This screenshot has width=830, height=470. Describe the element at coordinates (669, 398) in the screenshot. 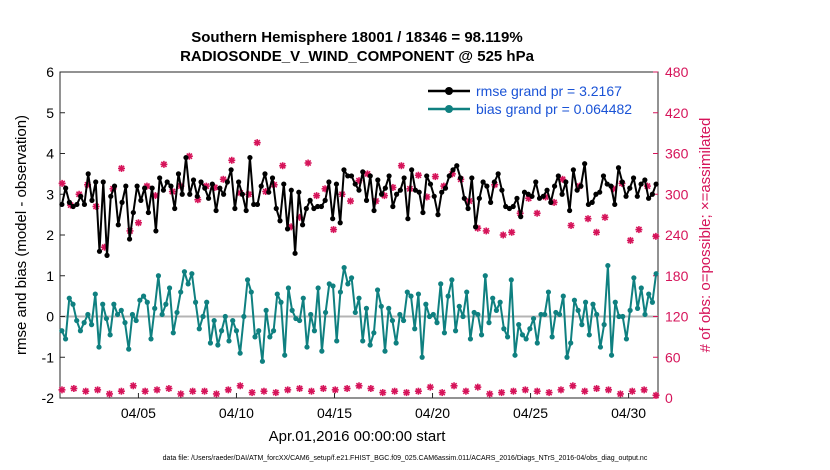

I see `y-right-tick-label: 0` at that location.